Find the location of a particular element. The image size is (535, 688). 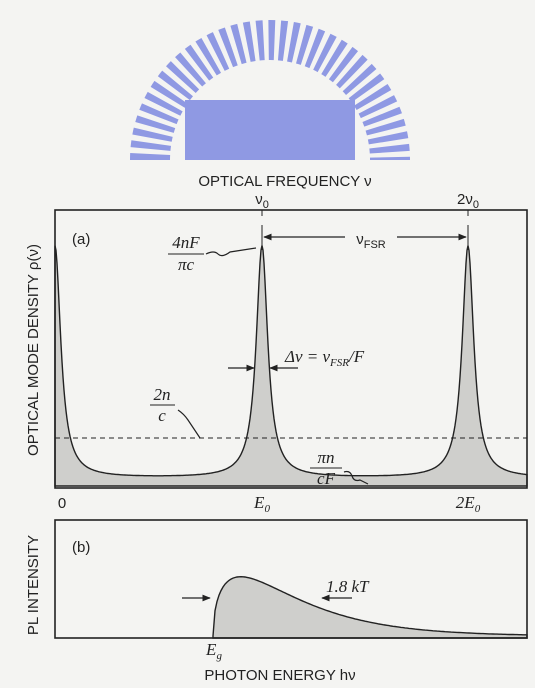

panel-label: (a) is located at coordinates (81, 239).